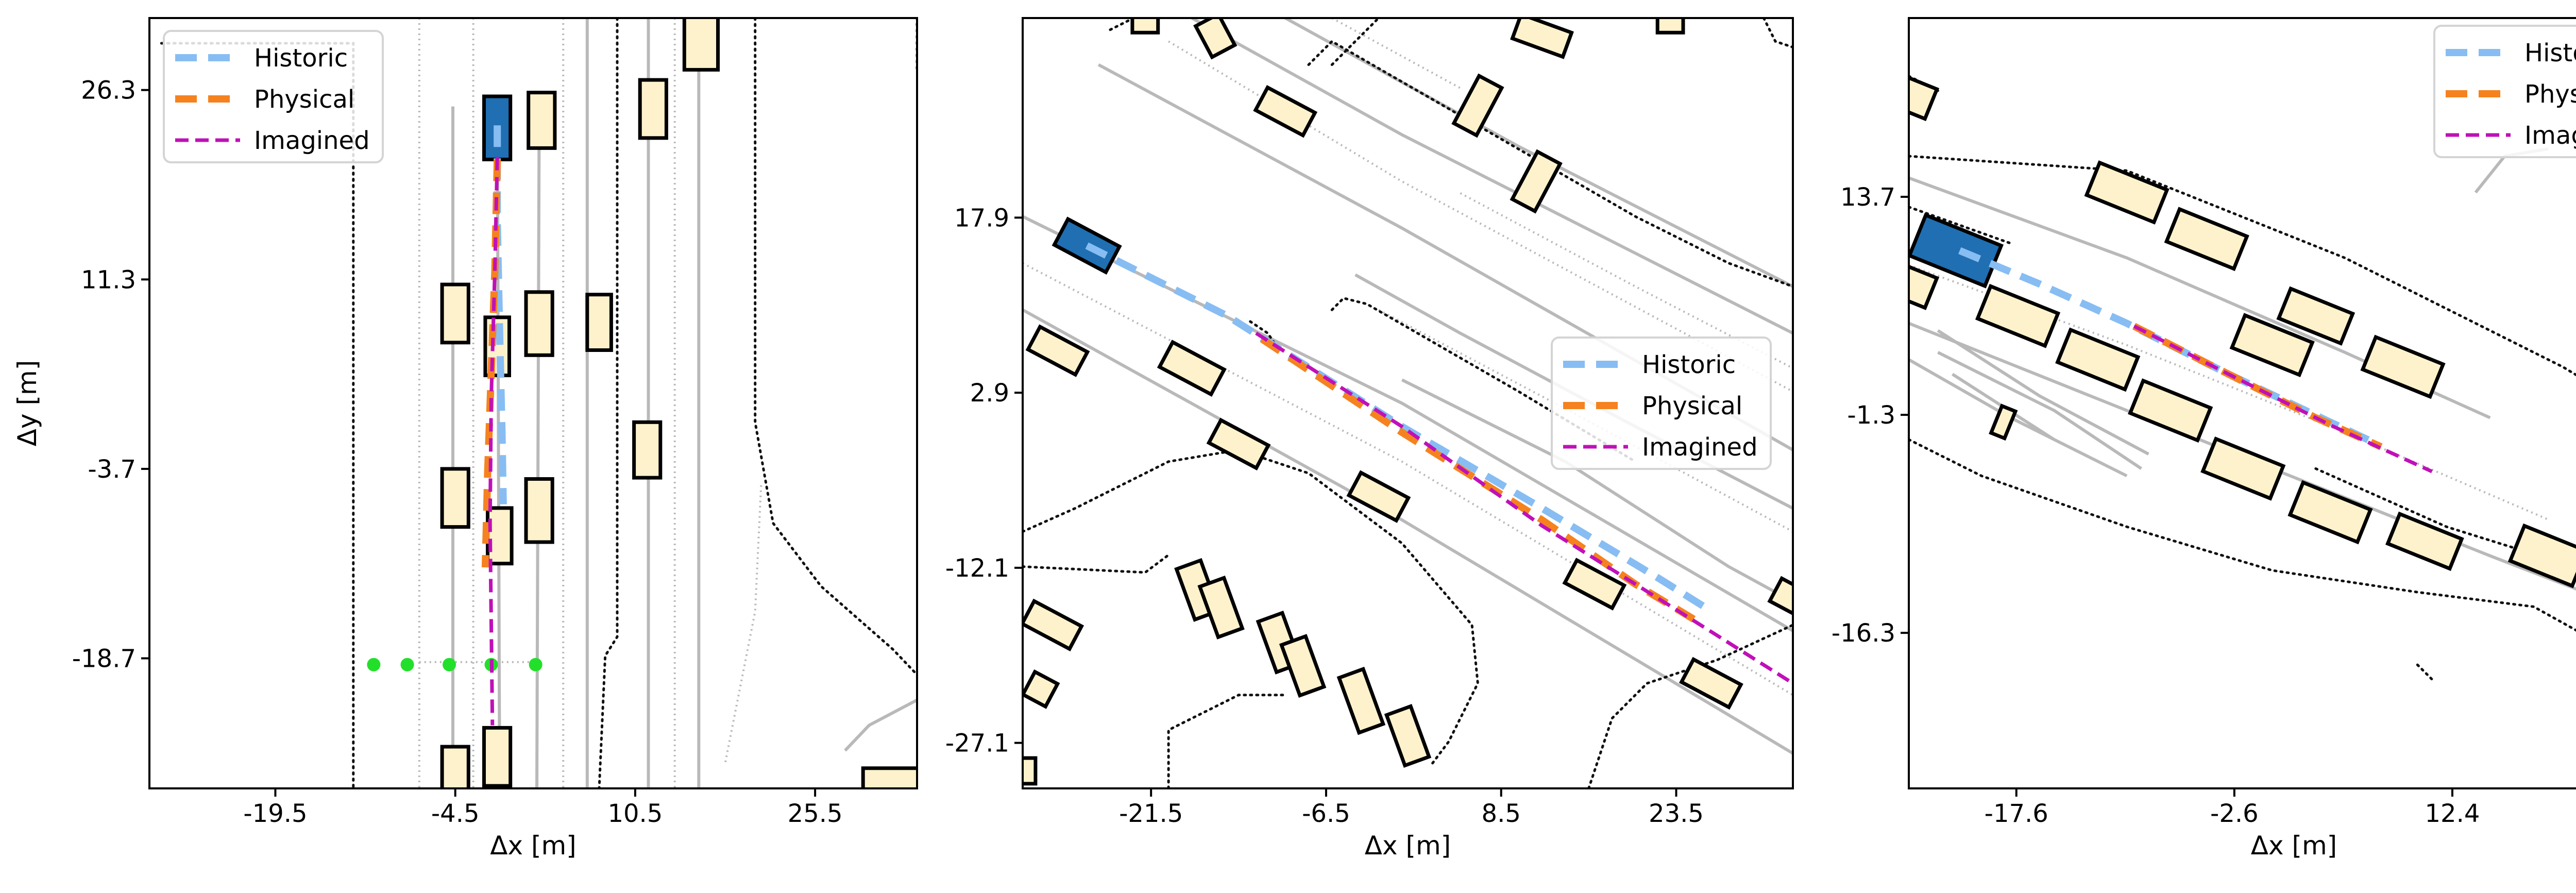 The image size is (2576, 893). I want to click on x-tick-label: -2.6, so click(2234, 814).